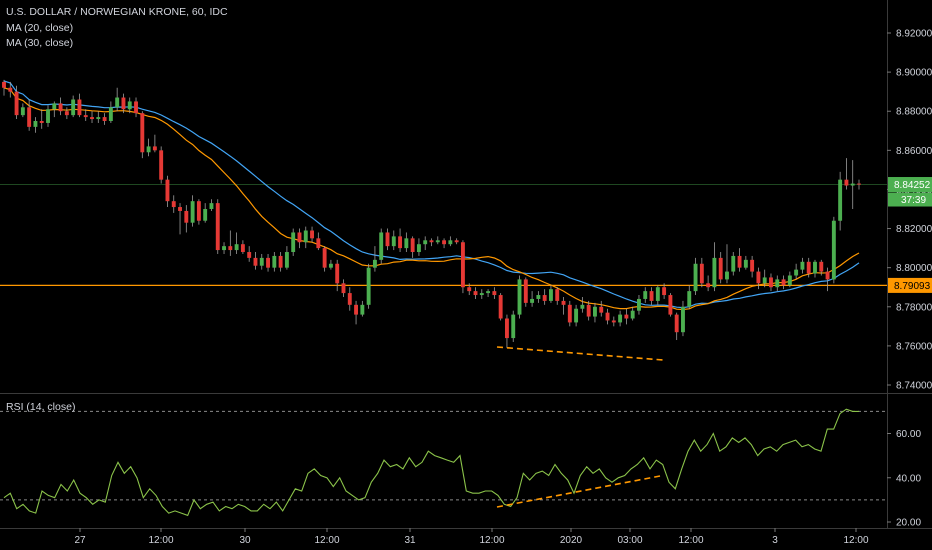 The image size is (932, 550). Describe the element at coordinates (580, 353) in the screenshot. I see `price-trendline` at that location.